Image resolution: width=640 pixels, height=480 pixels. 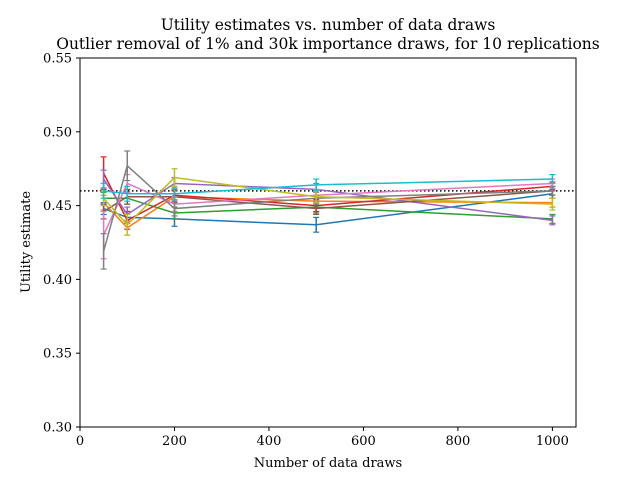 I want to click on y-tick-label-2: 0.40, so click(x=57, y=280).